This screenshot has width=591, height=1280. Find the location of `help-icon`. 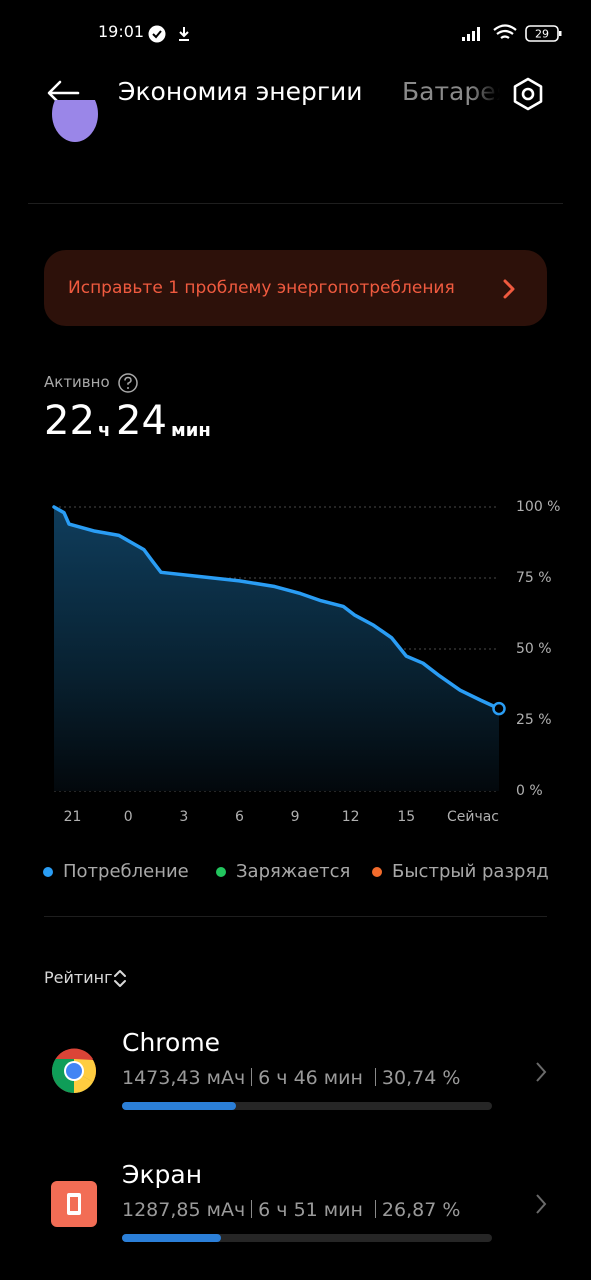

help-icon is located at coordinates (128, 383).